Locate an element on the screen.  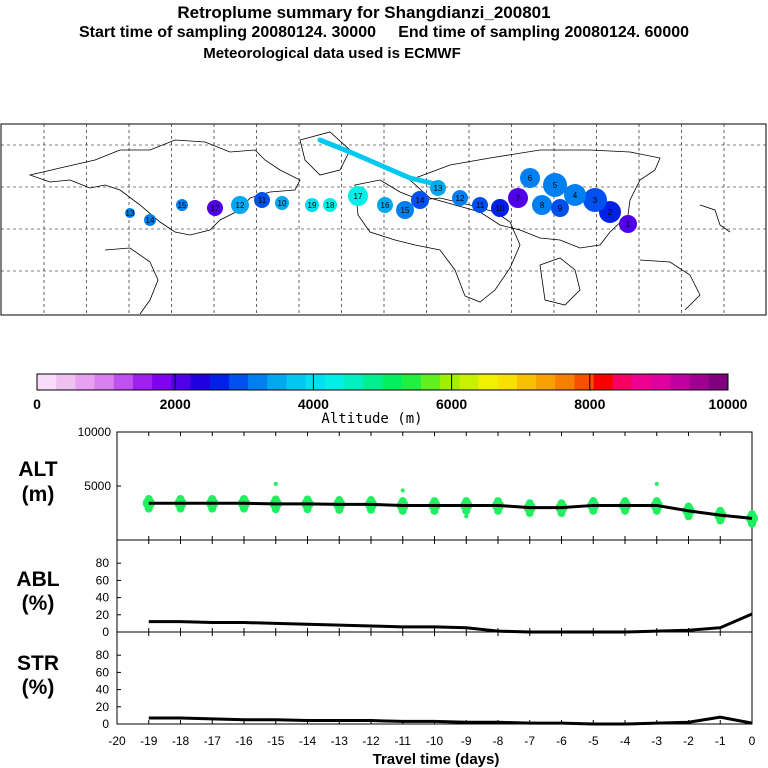
x-tick-label: -18 is located at coordinates (181, 741).